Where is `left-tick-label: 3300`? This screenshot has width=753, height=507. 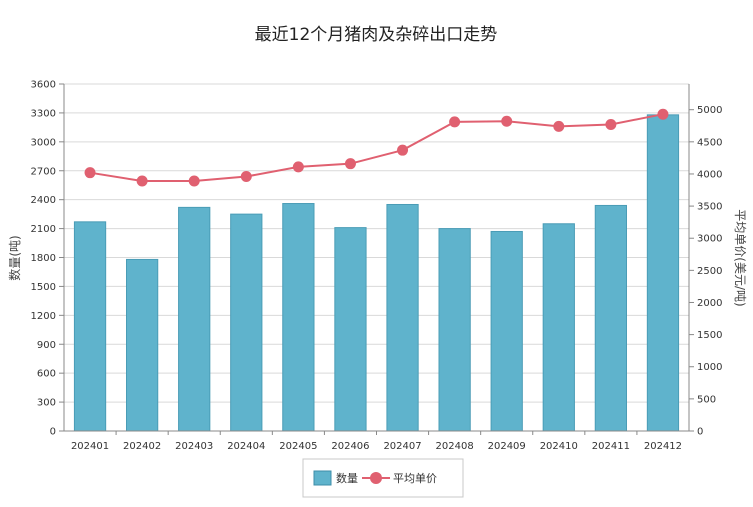 left-tick-label: 3300 is located at coordinates (43, 113).